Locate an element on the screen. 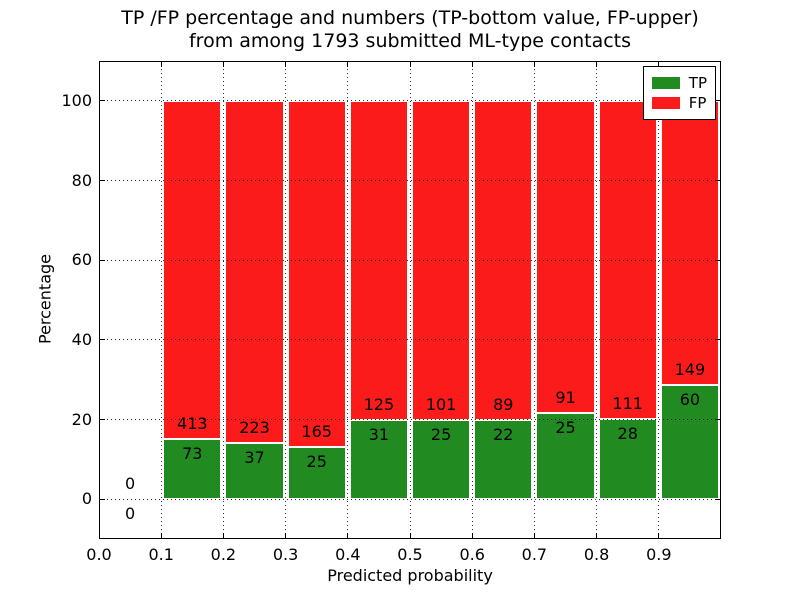  tp-count-annotation-5: 25 is located at coordinates (441, 435).